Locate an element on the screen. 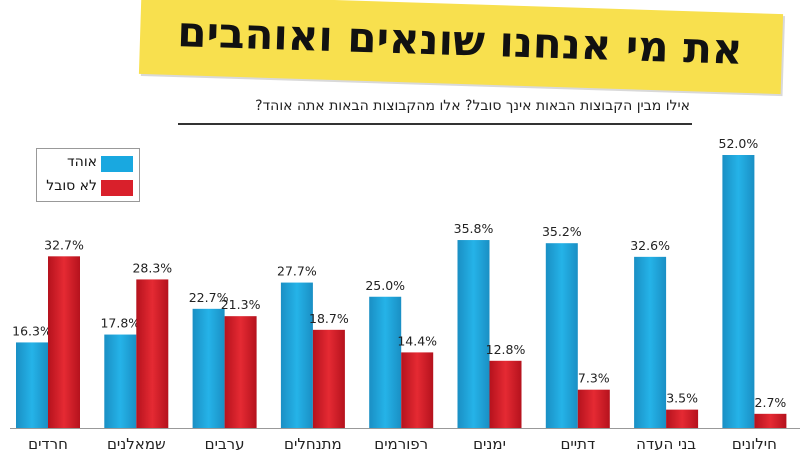 The width and height of the screenshot is (800, 450). category-label-5: ימנים is located at coordinates (489, 442).